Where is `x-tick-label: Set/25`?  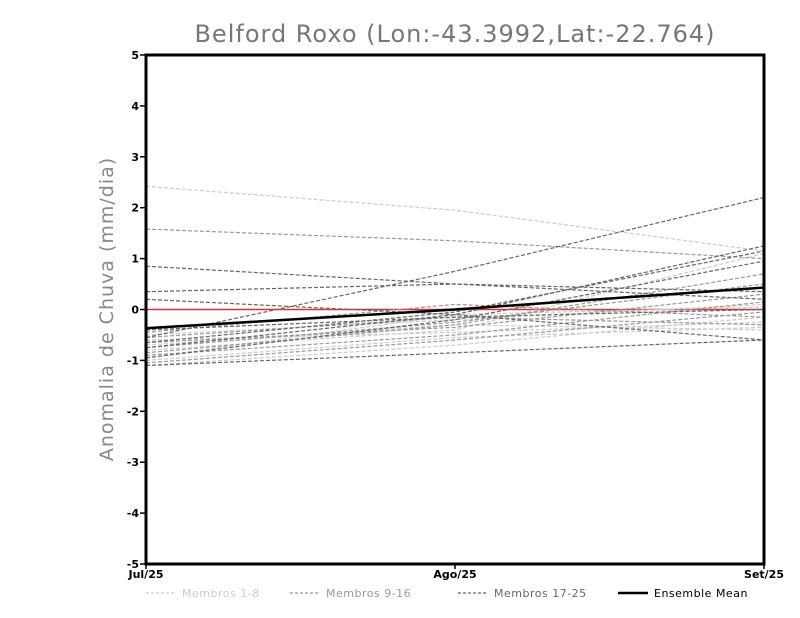 x-tick-label: Set/25 is located at coordinates (764, 574).